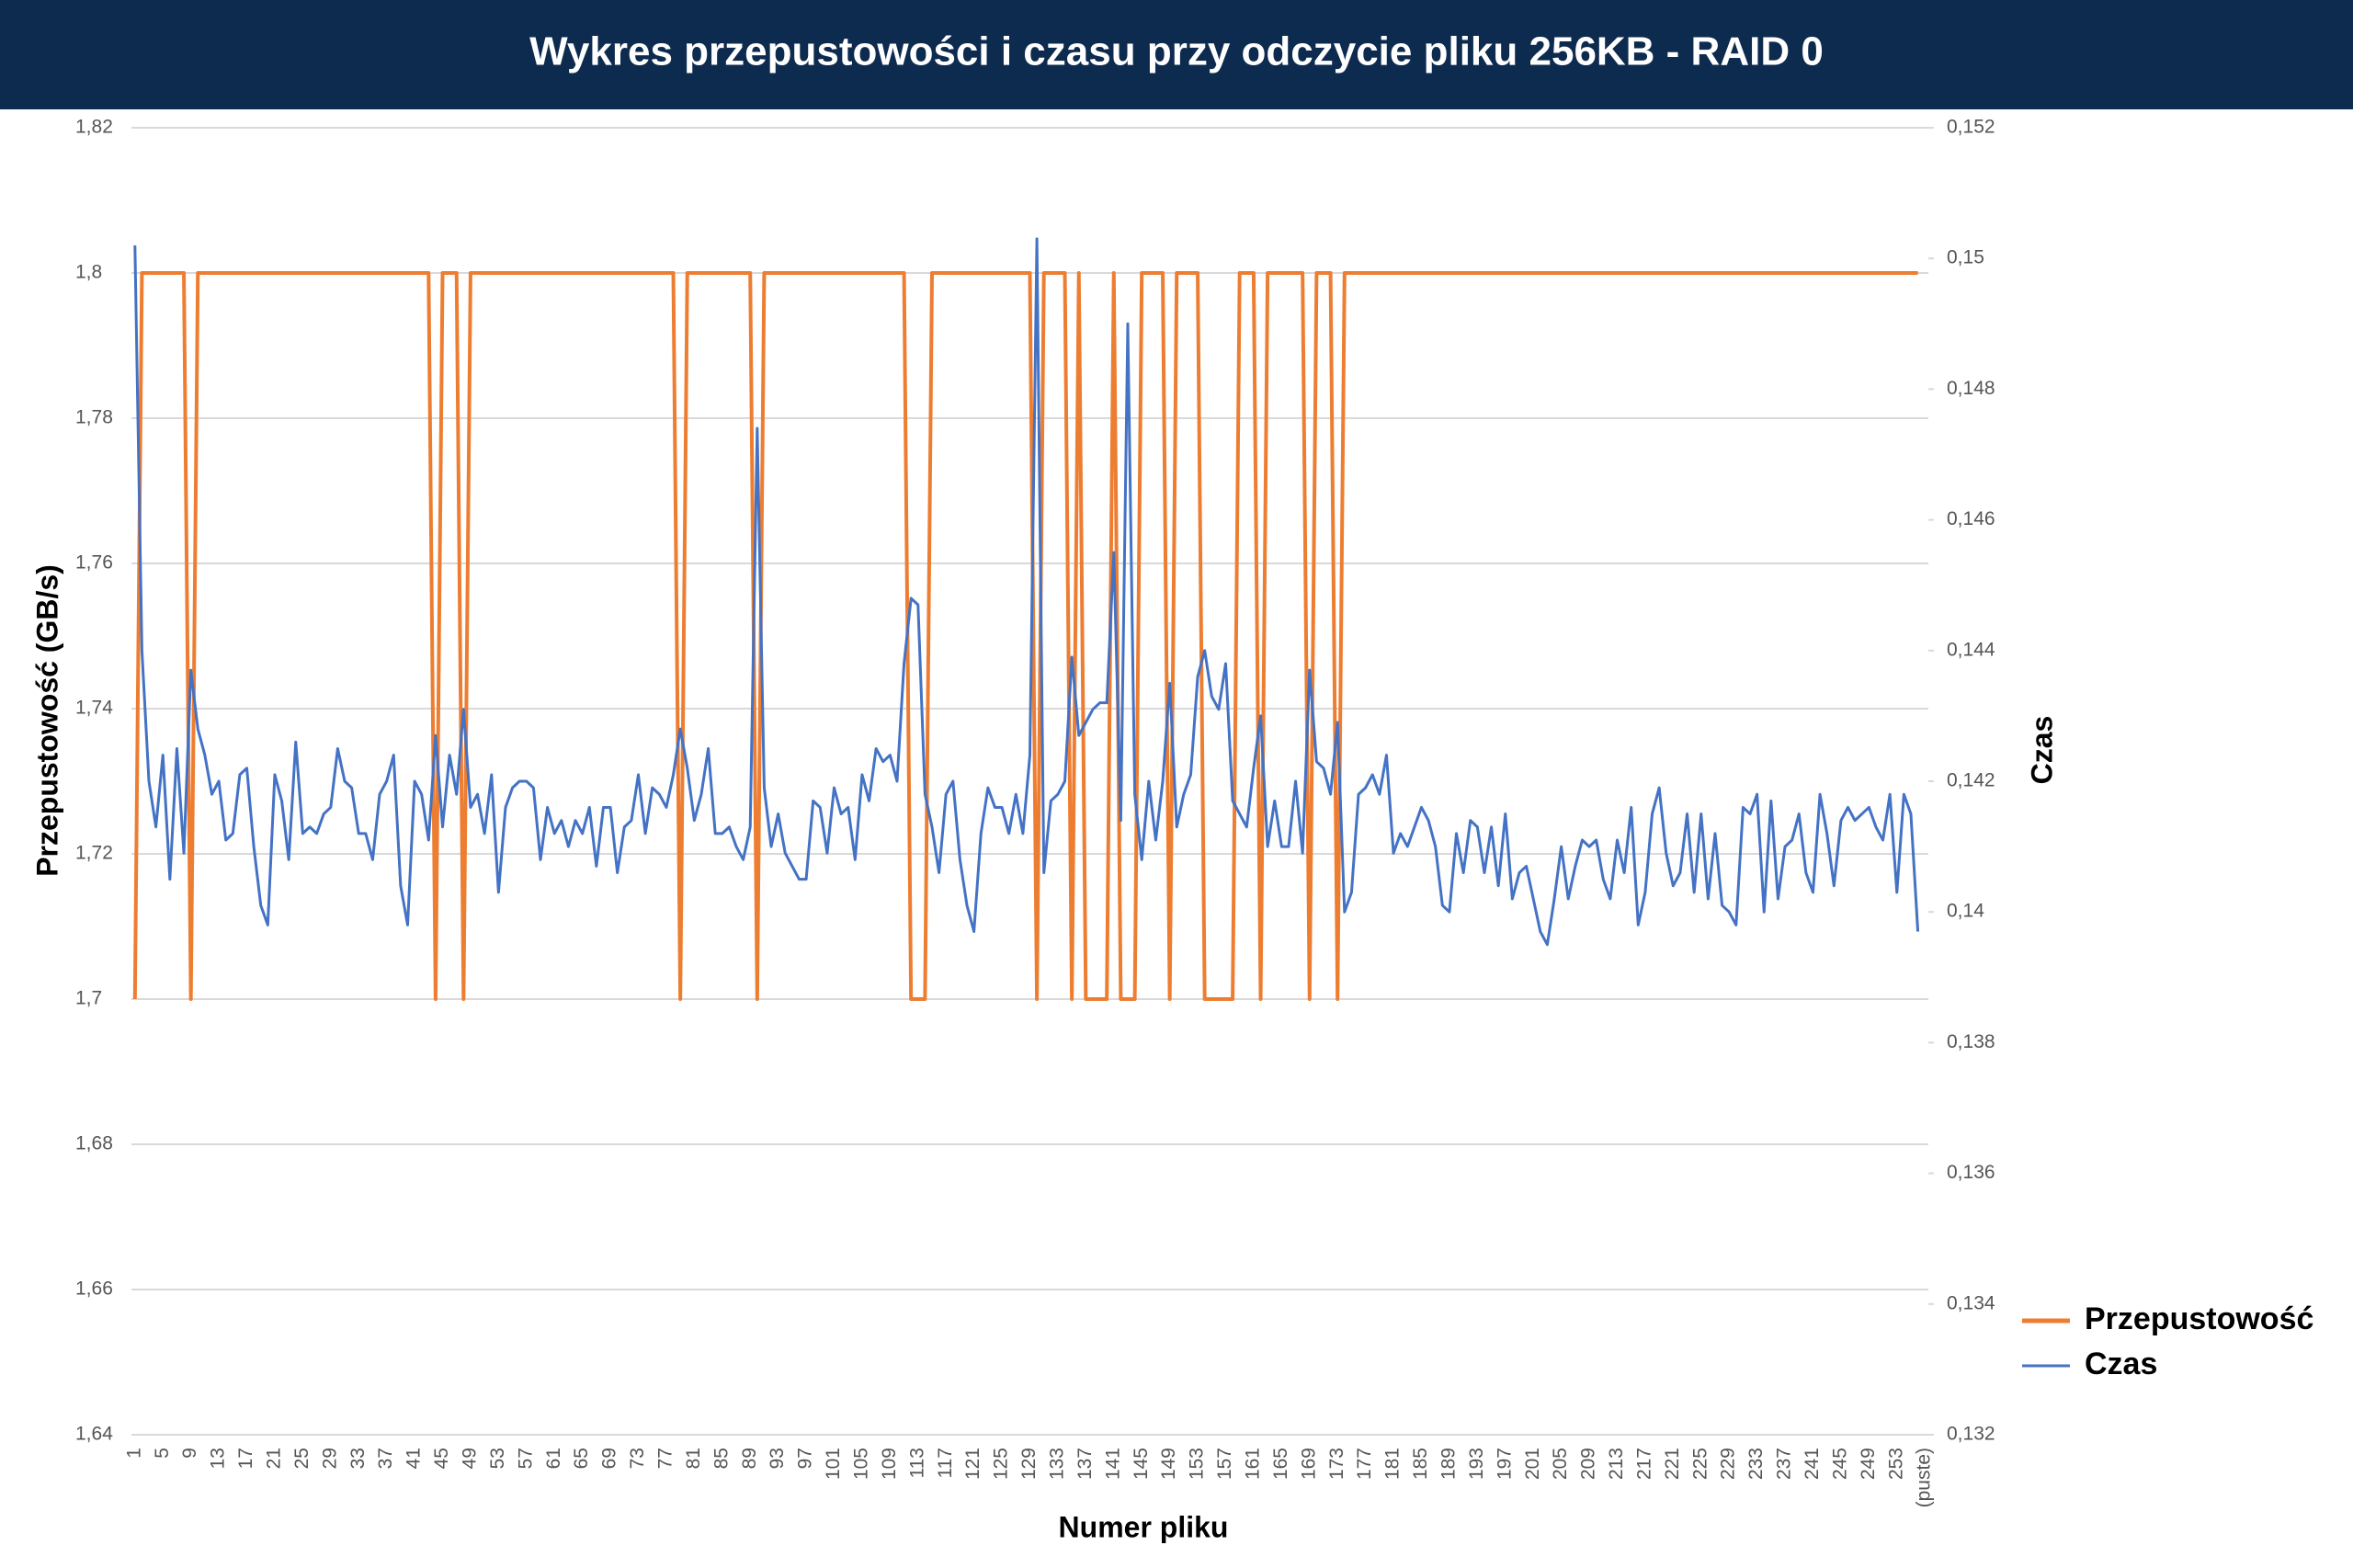  What do you see at coordinates (777, 1458) in the screenshot?
I see `x-tick-label: 93` at bounding box center [777, 1458].